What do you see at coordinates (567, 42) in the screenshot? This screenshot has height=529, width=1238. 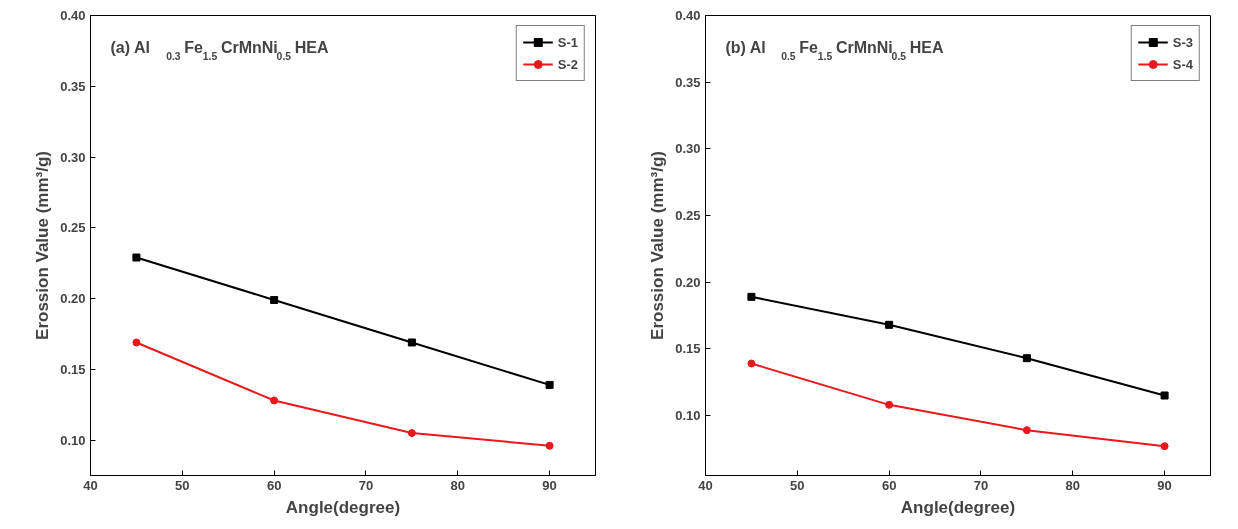 I see `legend-label: S-1` at bounding box center [567, 42].